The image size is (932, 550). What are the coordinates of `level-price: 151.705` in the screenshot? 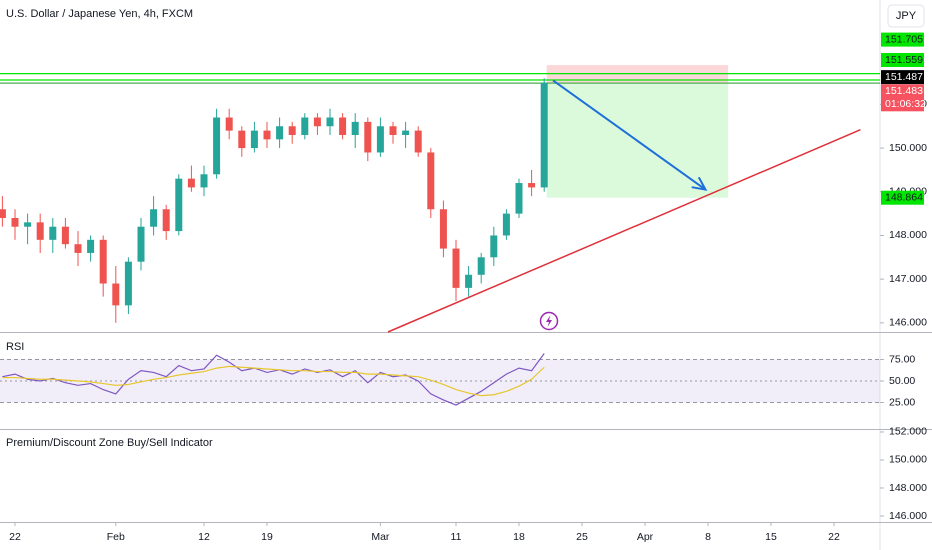 It's located at (904, 39).